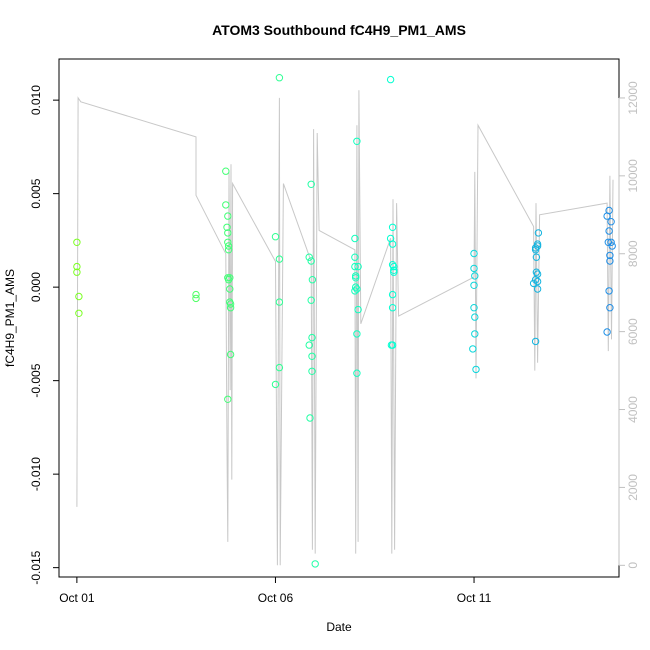 This screenshot has width=650, height=650. I want to click on x-axis: Oct 01 Oct 06 Oct 11, so click(275, 590).